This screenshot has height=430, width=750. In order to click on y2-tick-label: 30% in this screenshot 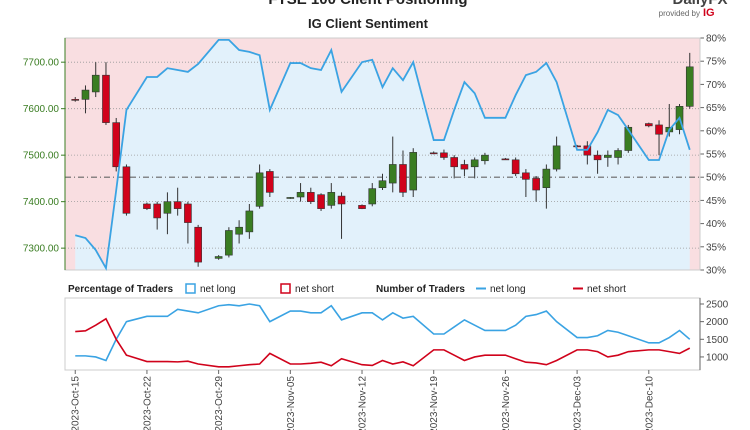, I will do `click(716, 271)`.